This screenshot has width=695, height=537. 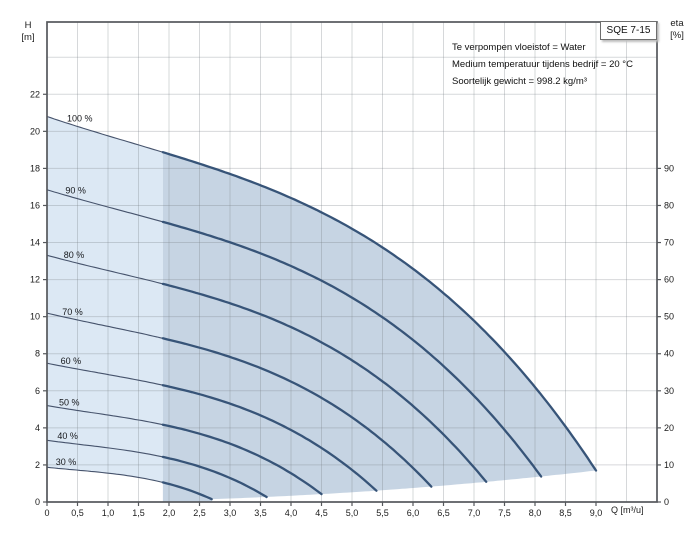 I want to click on x-tick-label: 4,5, so click(x=321, y=513).